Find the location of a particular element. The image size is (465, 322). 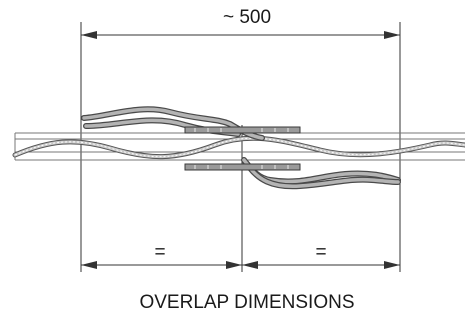

upper-strap is located at coordinates (173, 123).